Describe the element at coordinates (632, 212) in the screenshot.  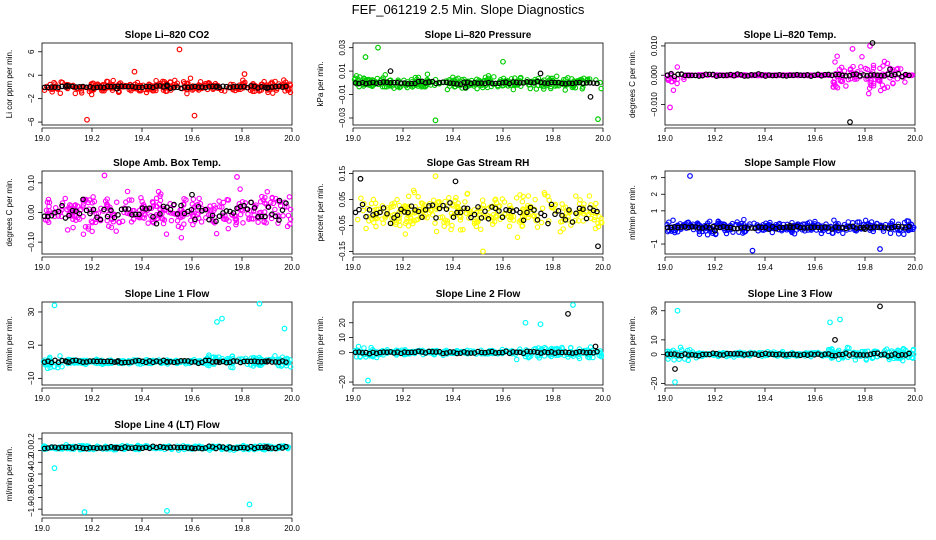
I see `y-axis-label: ml/min per min.` at that location.